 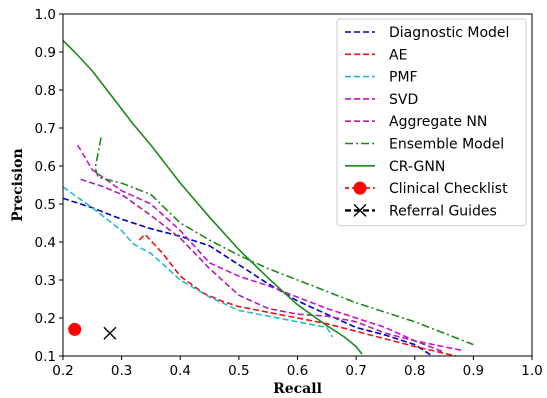 I want to click on legend-label: Diagnostic Model, so click(x=449, y=33).